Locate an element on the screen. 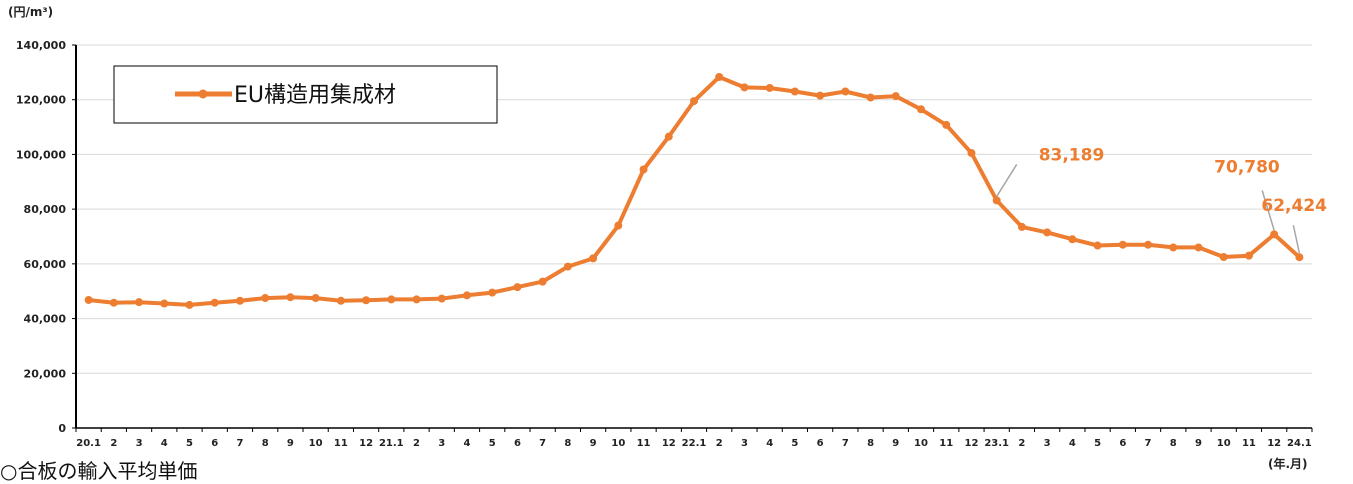 The width and height of the screenshot is (1353, 484). y-tick-label: 20,000 is located at coordinates (45, 373).